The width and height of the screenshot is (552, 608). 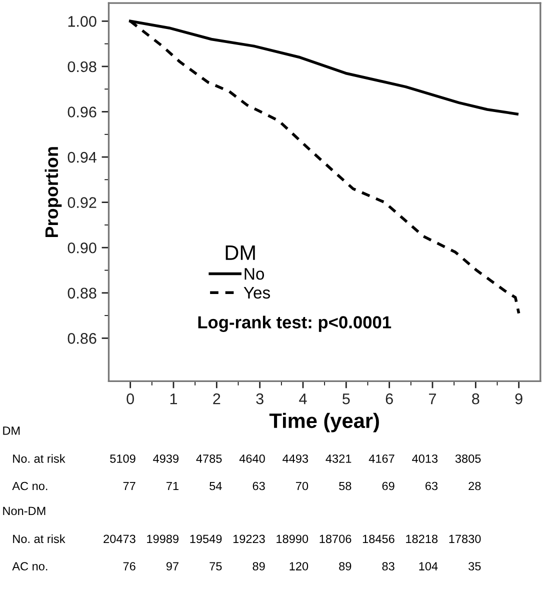 What do you see at coordinates (82, 66) in the screenshot?
I see `y-tick-label: 0.98` at bounding box center [82, 66].